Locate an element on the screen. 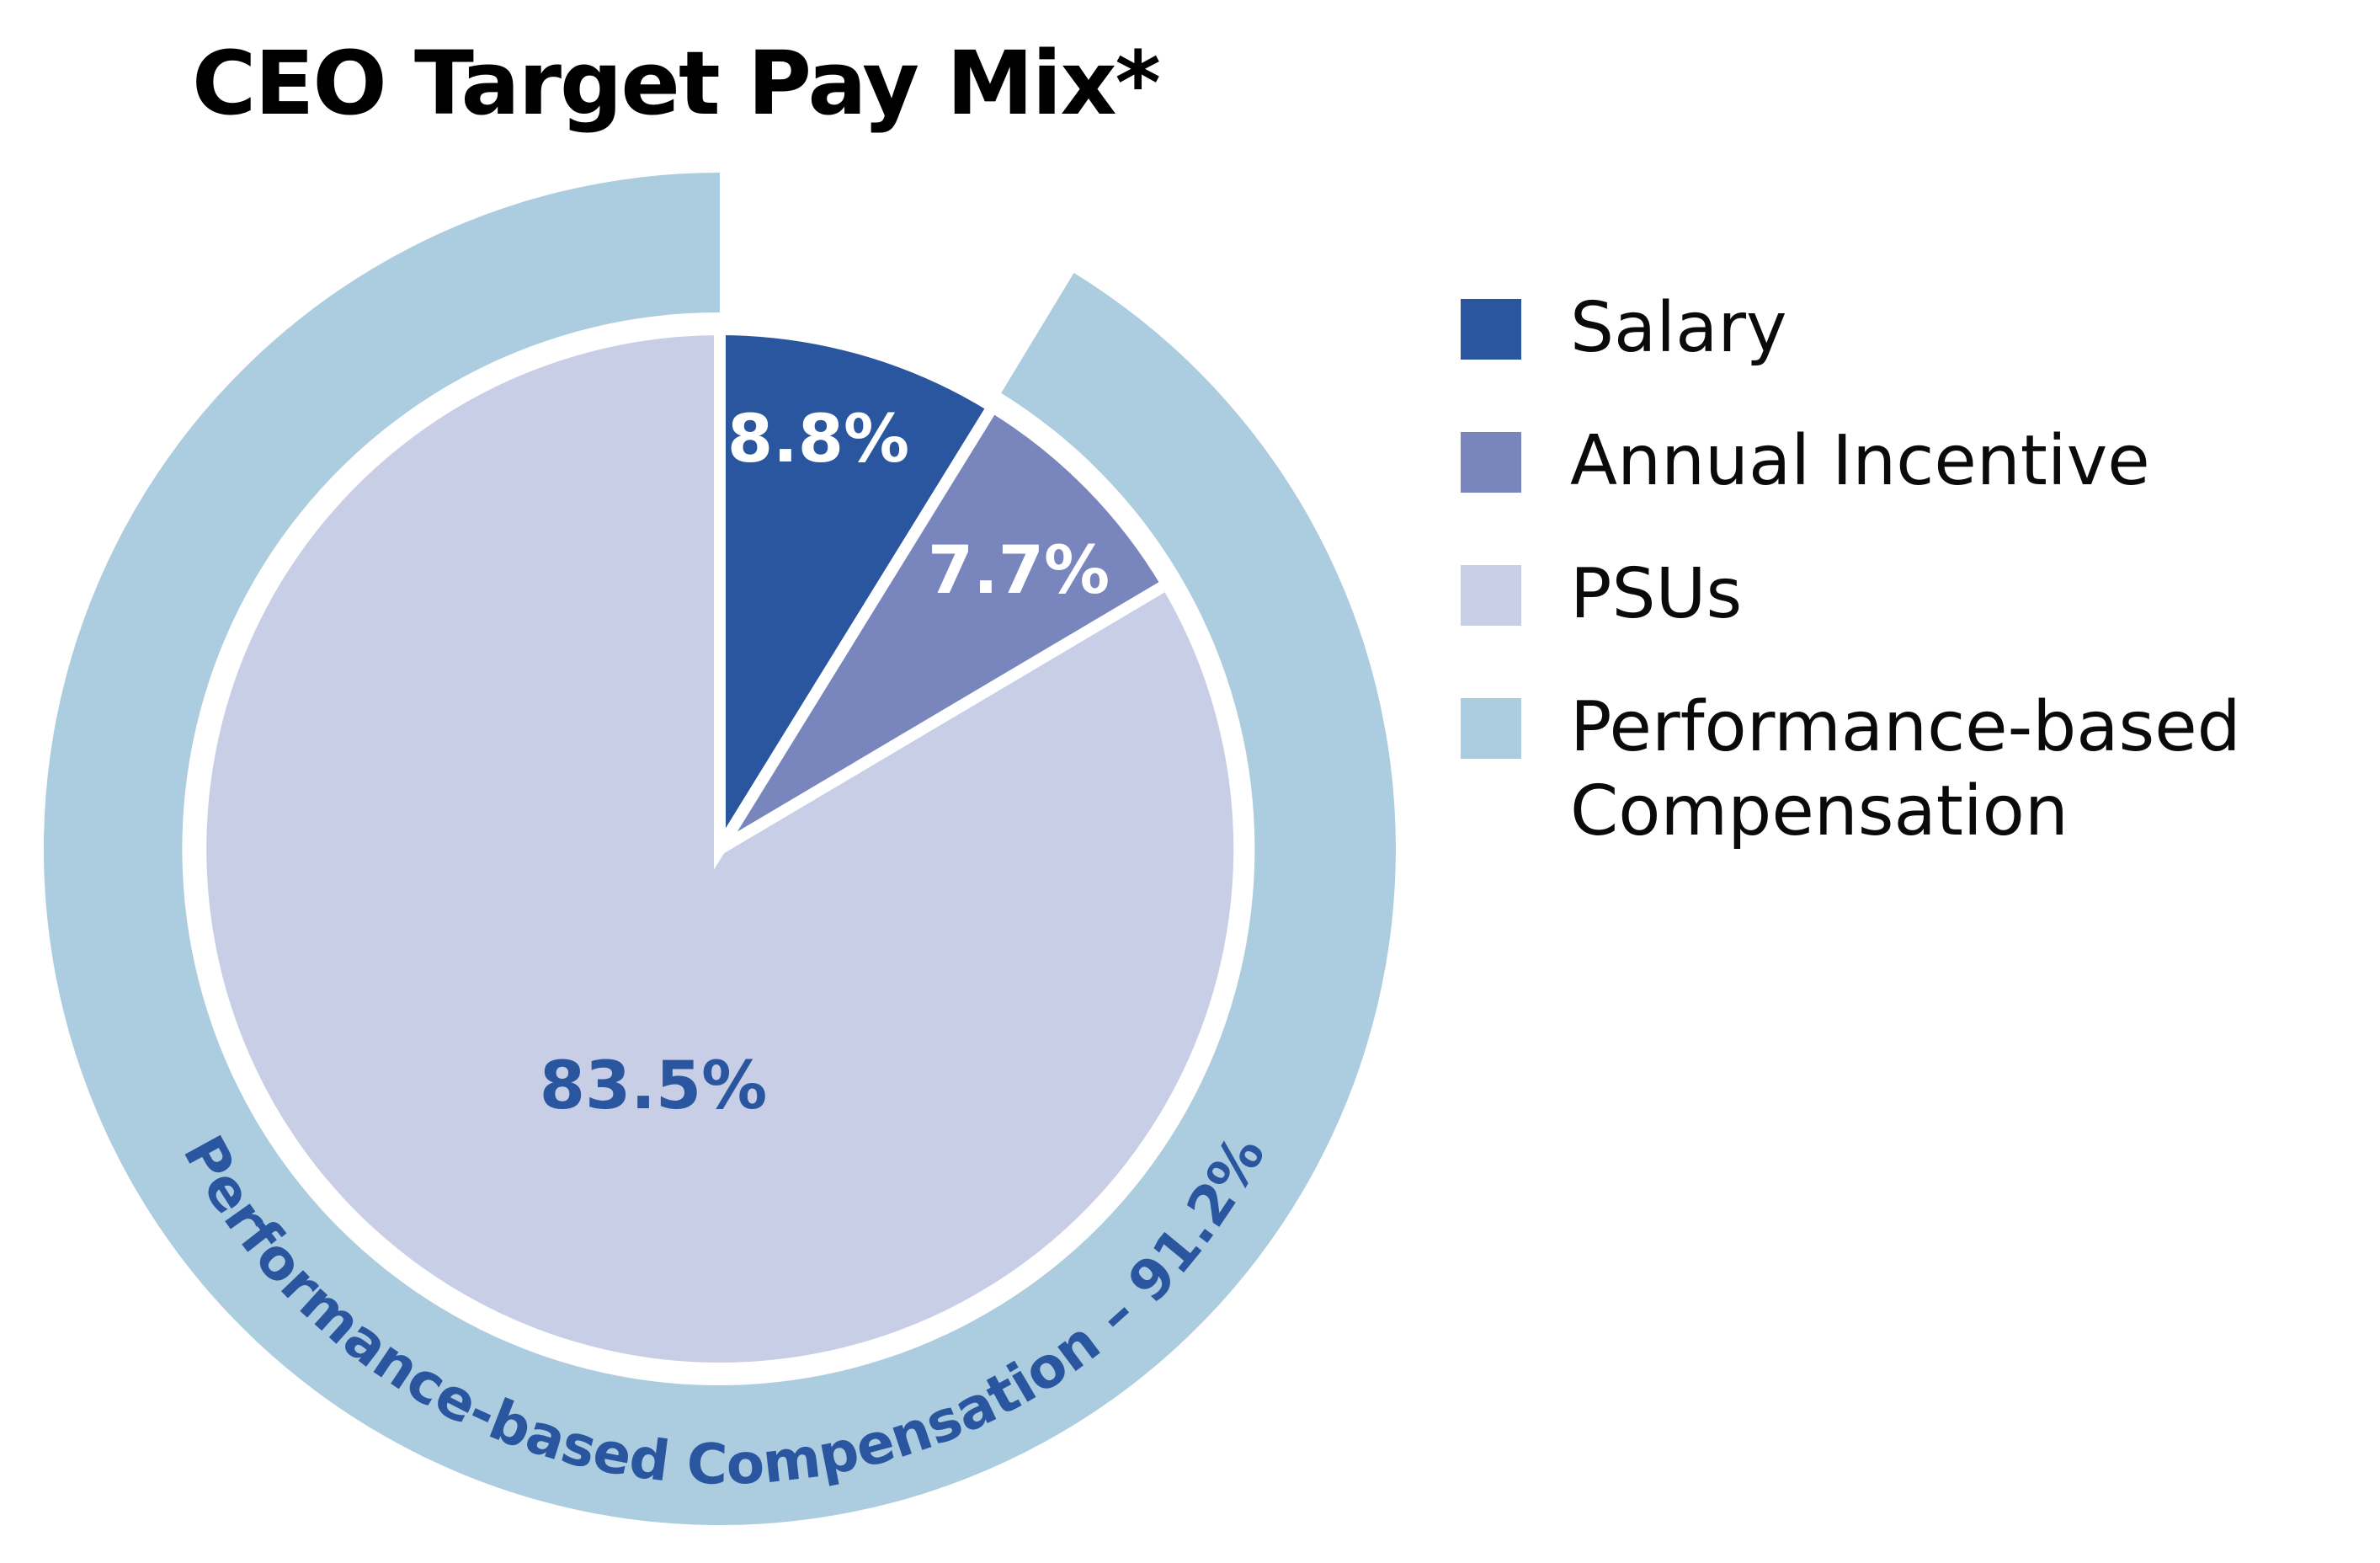 Image resolution: width=2380 pixels, height=1563 pixels. legend-item-salary: Salary is located at coordinates (1903, 328).